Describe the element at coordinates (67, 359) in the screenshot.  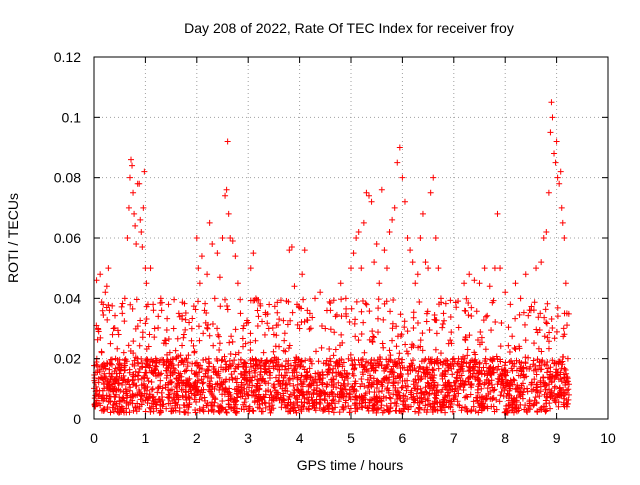
I see `y-tick-label: 0.02` at that location.